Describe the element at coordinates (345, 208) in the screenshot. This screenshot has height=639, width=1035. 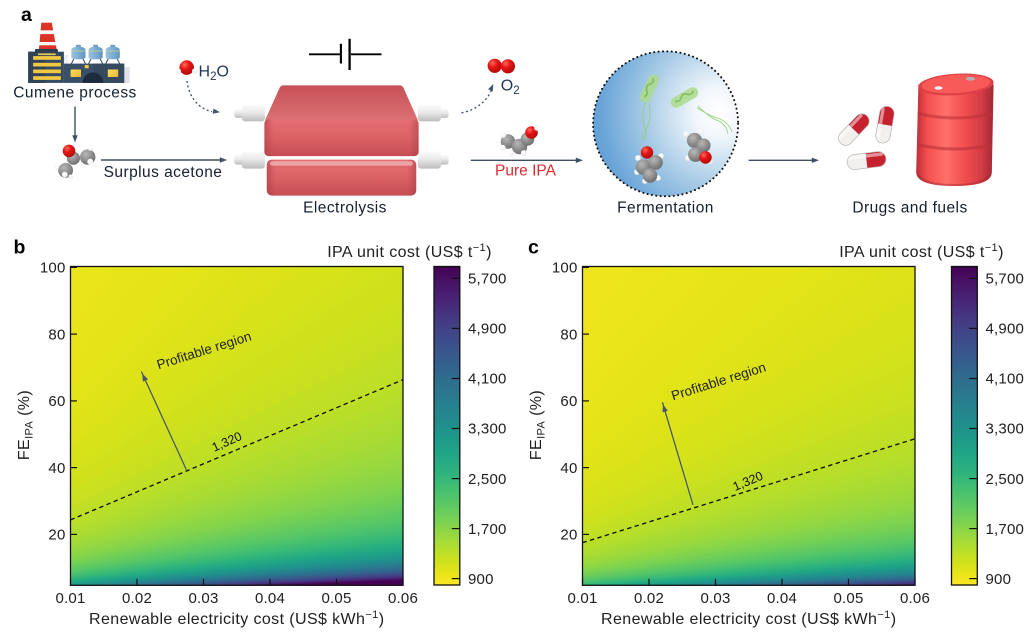
I see `svg-text: Electrolysis` at that location.